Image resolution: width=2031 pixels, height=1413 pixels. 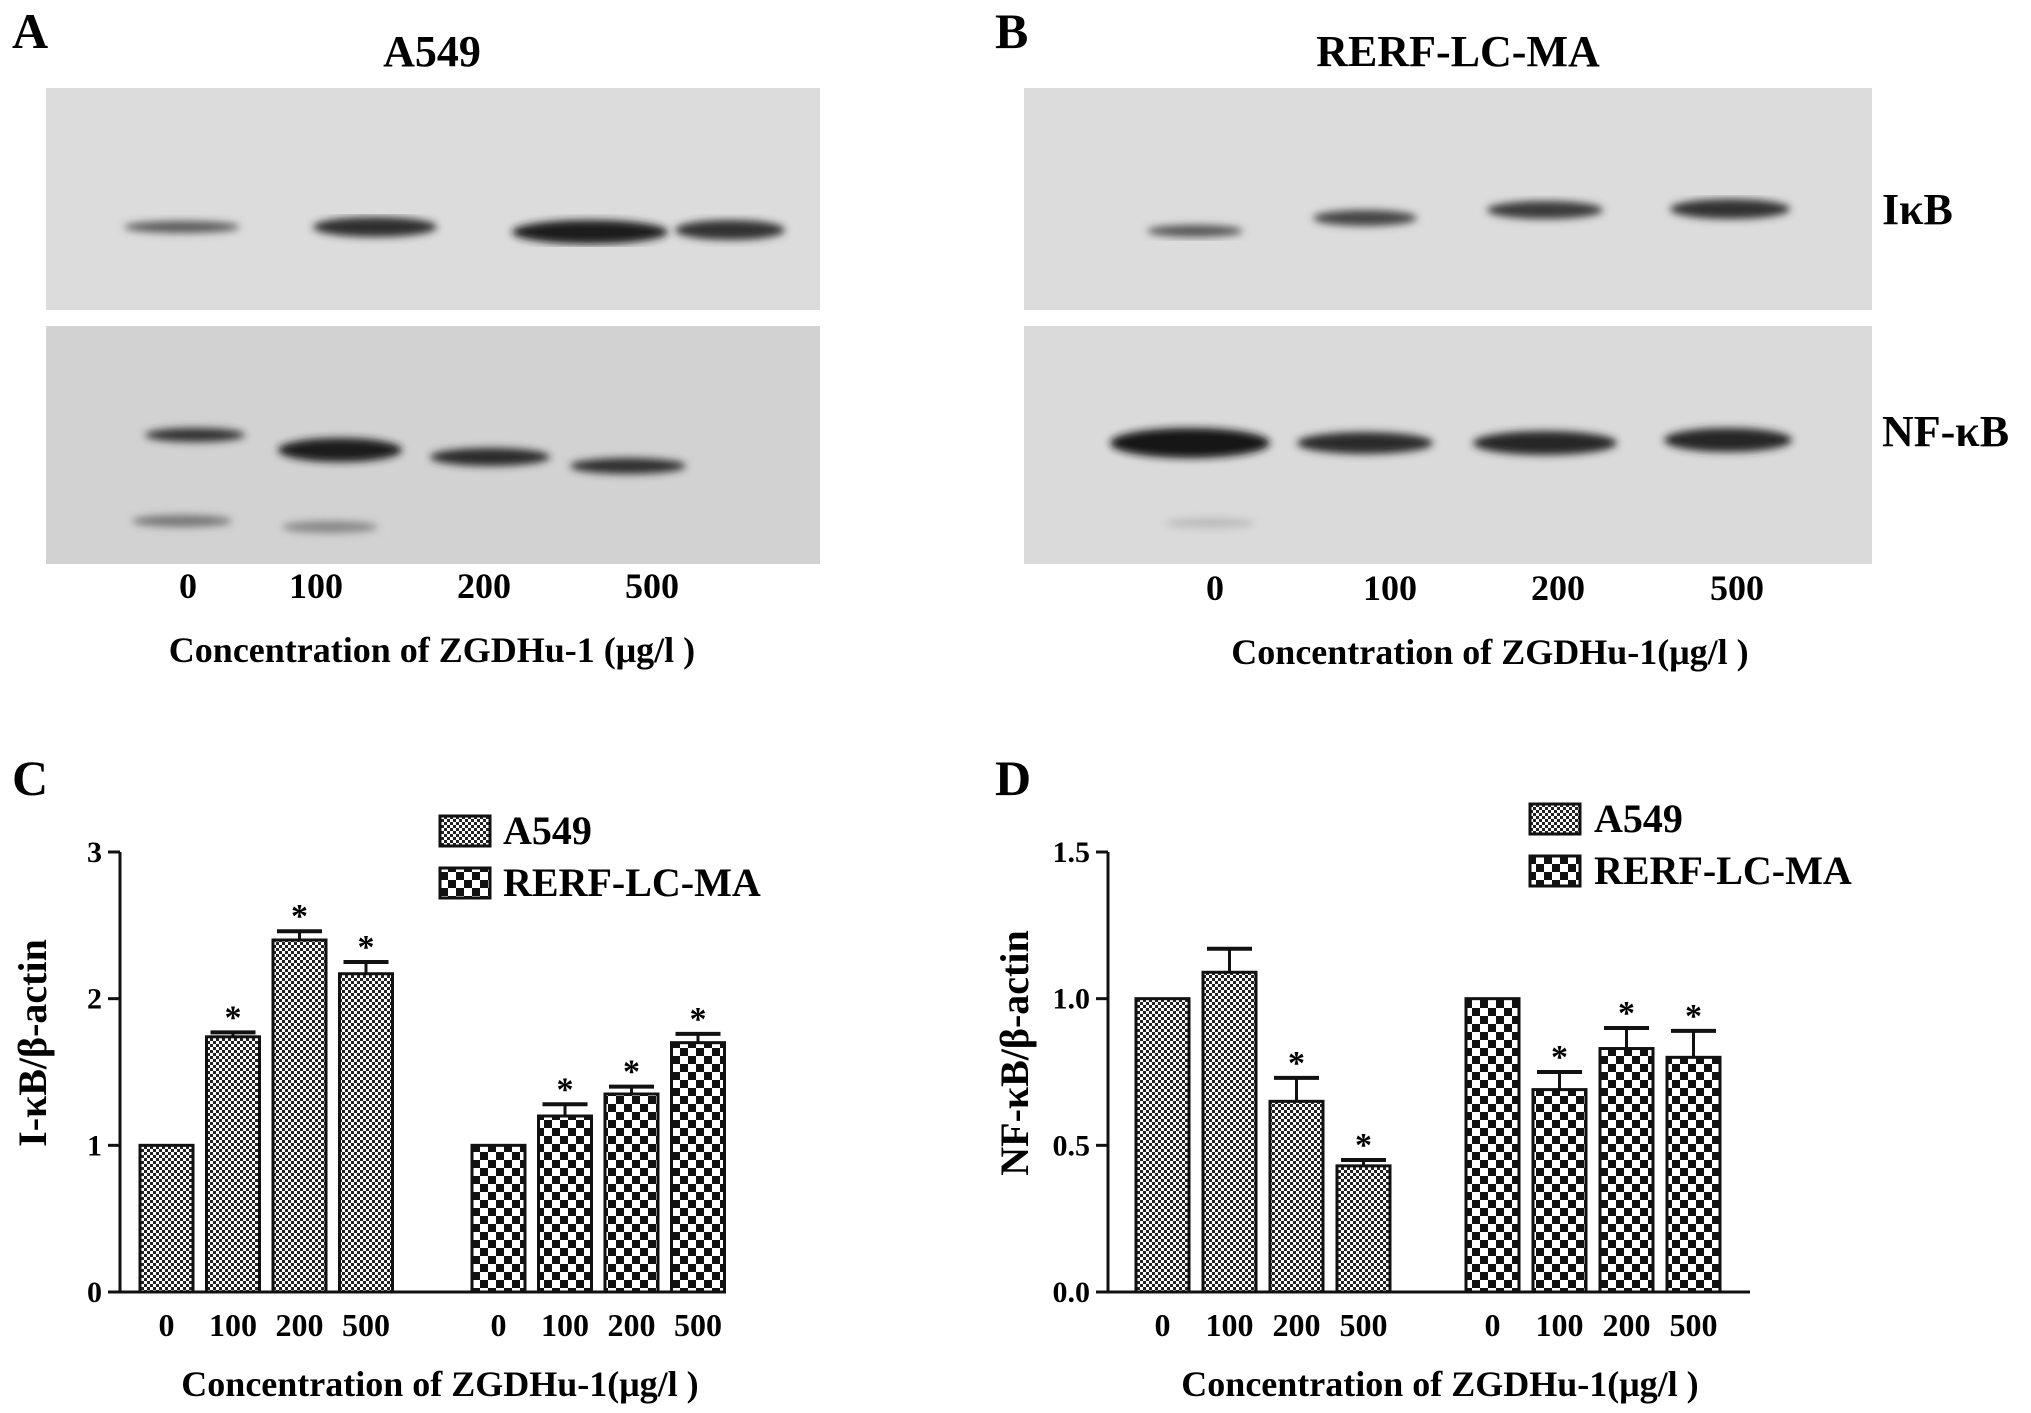 I want to click on legend-swatch-a549, so click(x=465, y=831).